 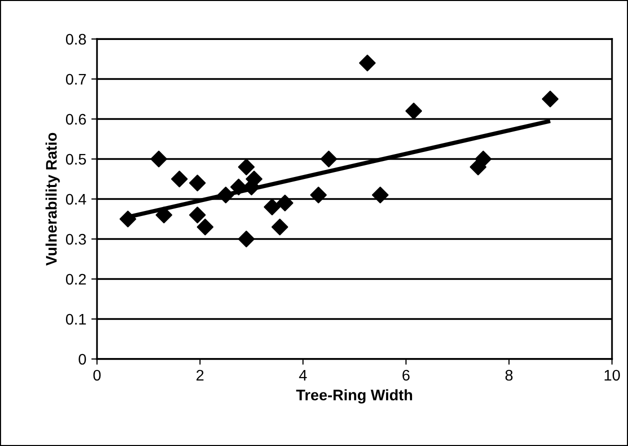 What do you see at coordinates (82, 359) in the screenshot?
I see `y-tick-label: 0` at bounding box center [82, 359].